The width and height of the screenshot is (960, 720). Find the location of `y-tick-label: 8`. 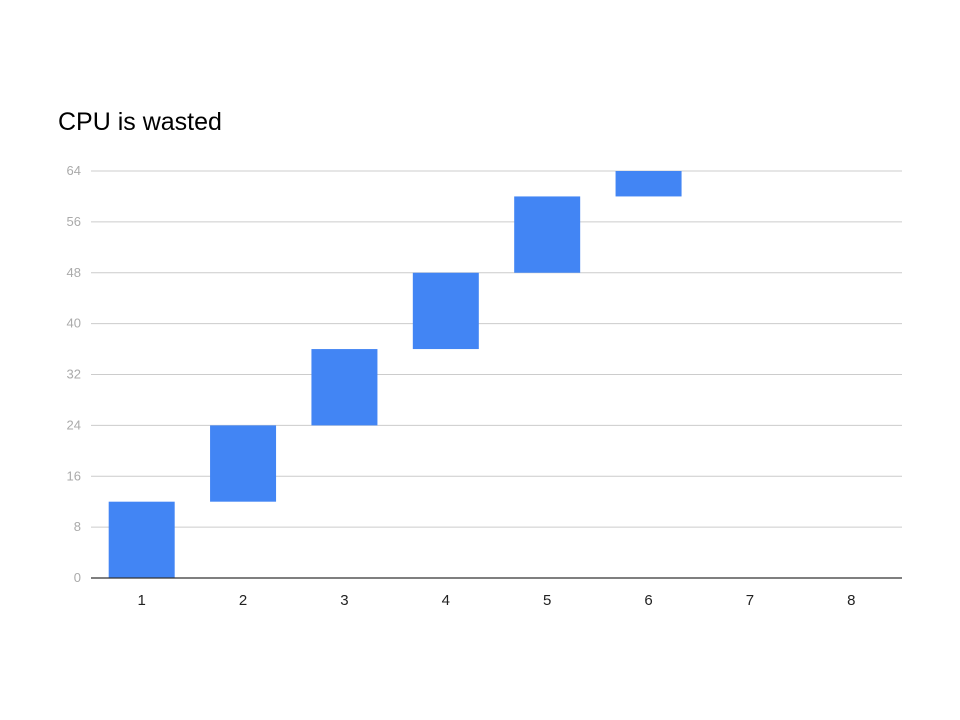

y-tick-label: 8 is located at coordinates (77, 526).